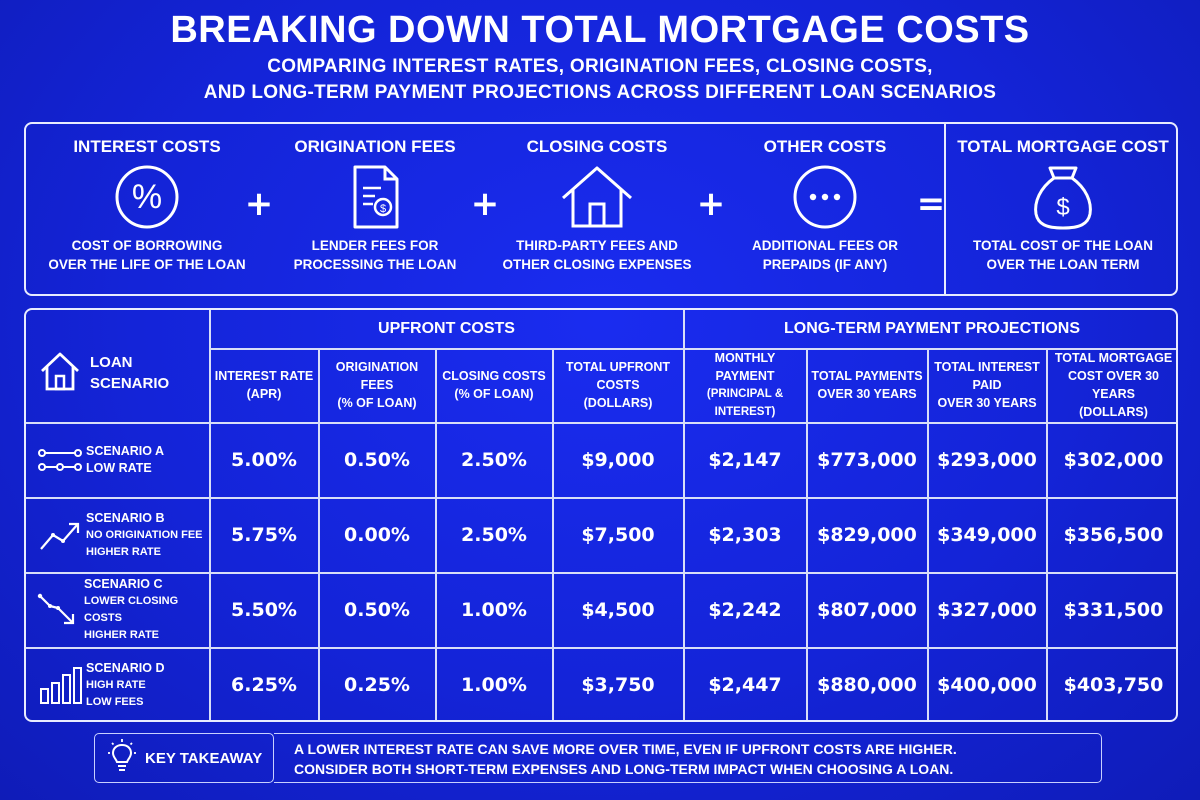 The height and width of the screenshot is (800, 1200). What do you see at coordinates (618, 403) in the screenshot?
I see `col-header-line: (DOLLARS)` at bounding box center [618, 403].